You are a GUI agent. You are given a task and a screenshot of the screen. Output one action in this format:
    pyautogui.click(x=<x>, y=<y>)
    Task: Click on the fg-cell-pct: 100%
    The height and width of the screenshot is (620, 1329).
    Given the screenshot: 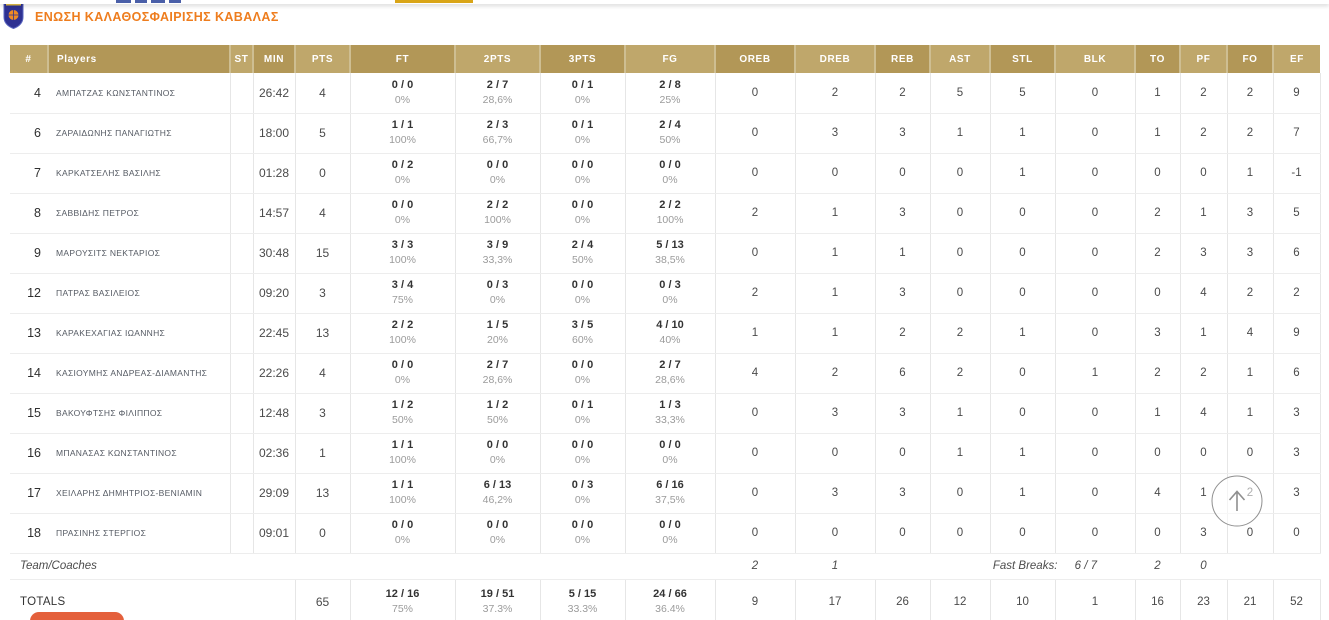 What is the action you would take?
    pyautogui.click(x=670, y=220)
    